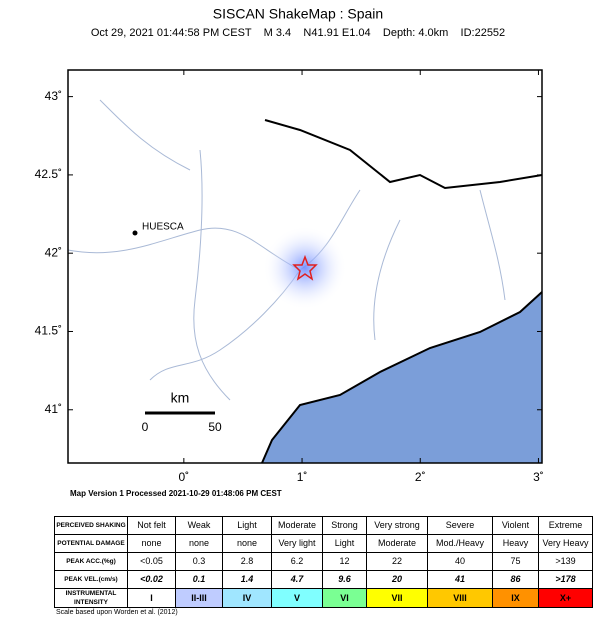 The image size is (595, 644). I want to click on table-cell: 20, so click(397, 579).